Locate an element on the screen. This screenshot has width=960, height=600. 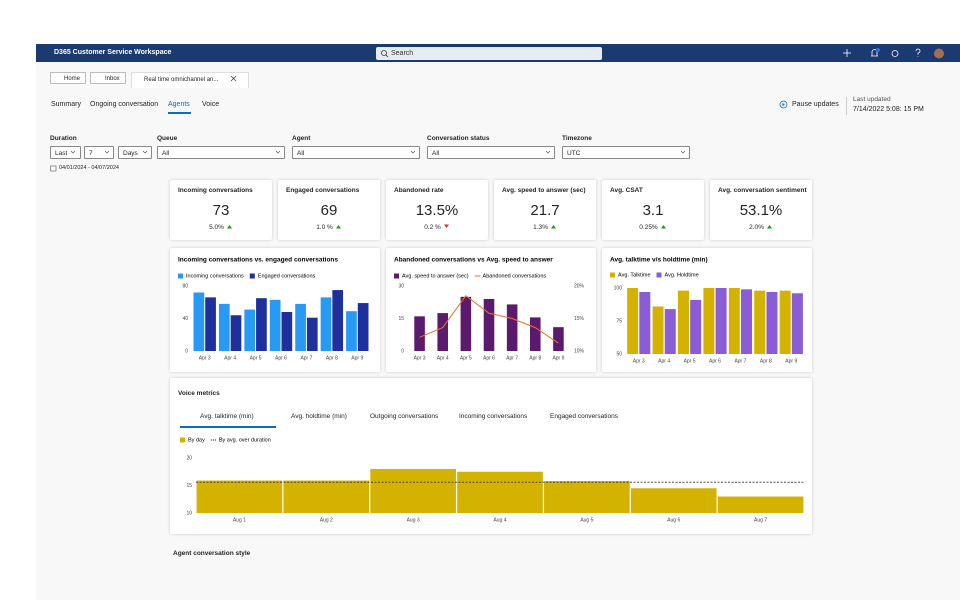
y-tick-label: 50 is located at coordinates (619, 354).